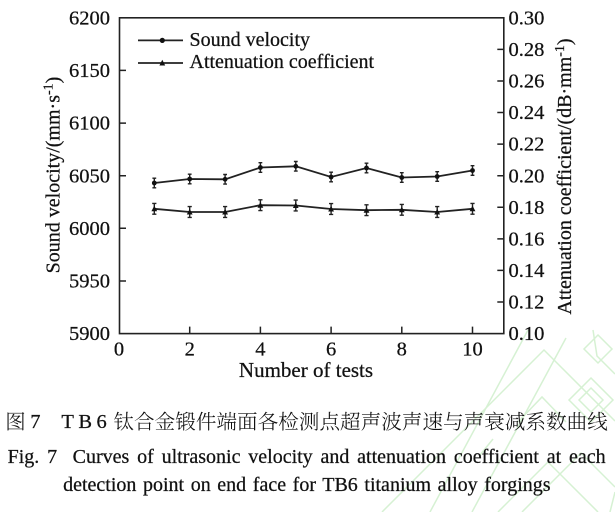 The image size is (615, 512). I want to click on svg-text: 7, so click(35, 422).